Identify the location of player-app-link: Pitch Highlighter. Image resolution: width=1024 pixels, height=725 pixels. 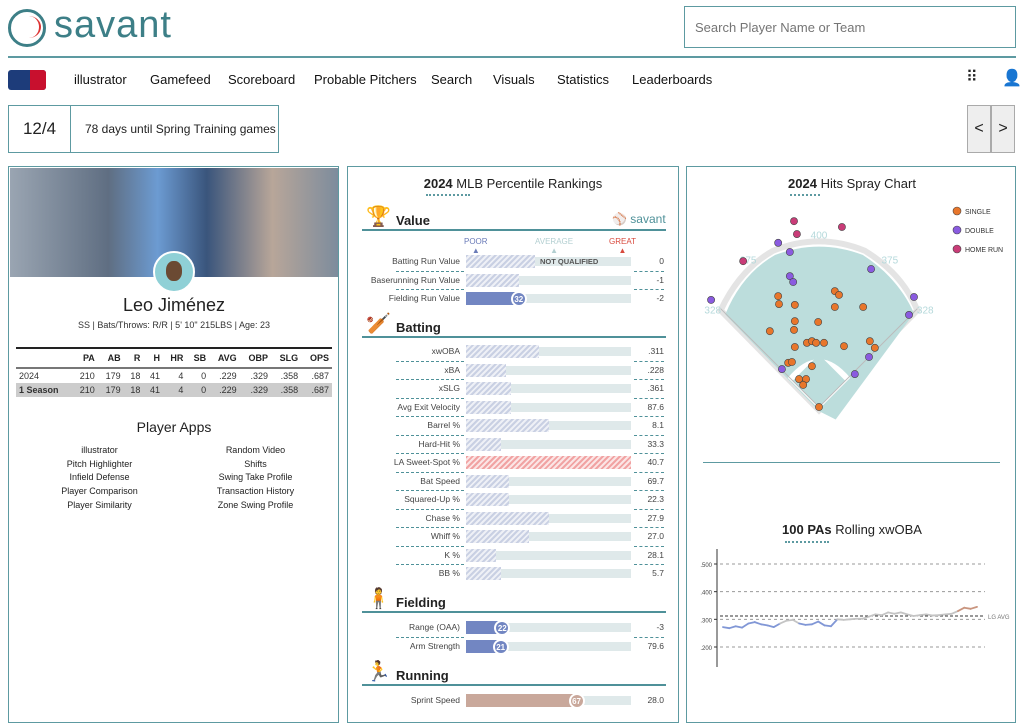
(99, 463).